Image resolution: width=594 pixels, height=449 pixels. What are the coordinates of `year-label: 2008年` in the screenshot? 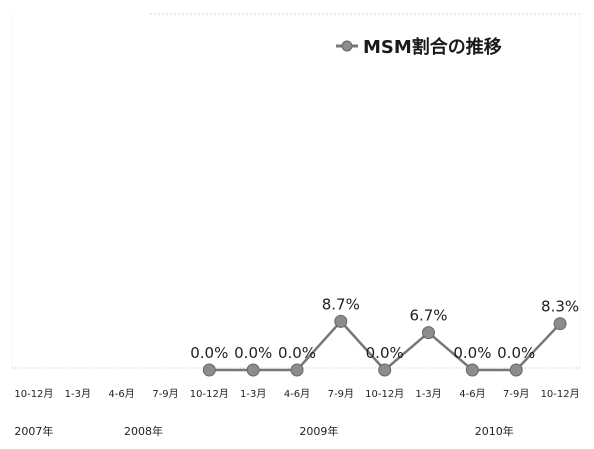 It's located at (143, 431).